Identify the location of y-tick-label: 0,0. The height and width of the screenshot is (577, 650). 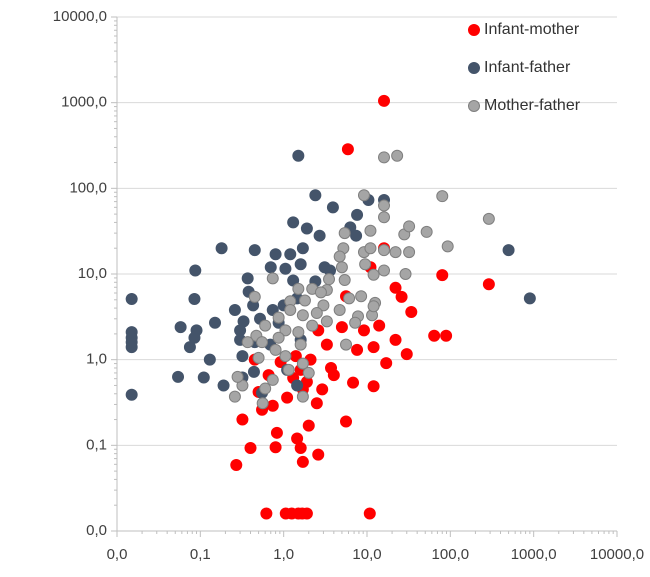
(96, 530).